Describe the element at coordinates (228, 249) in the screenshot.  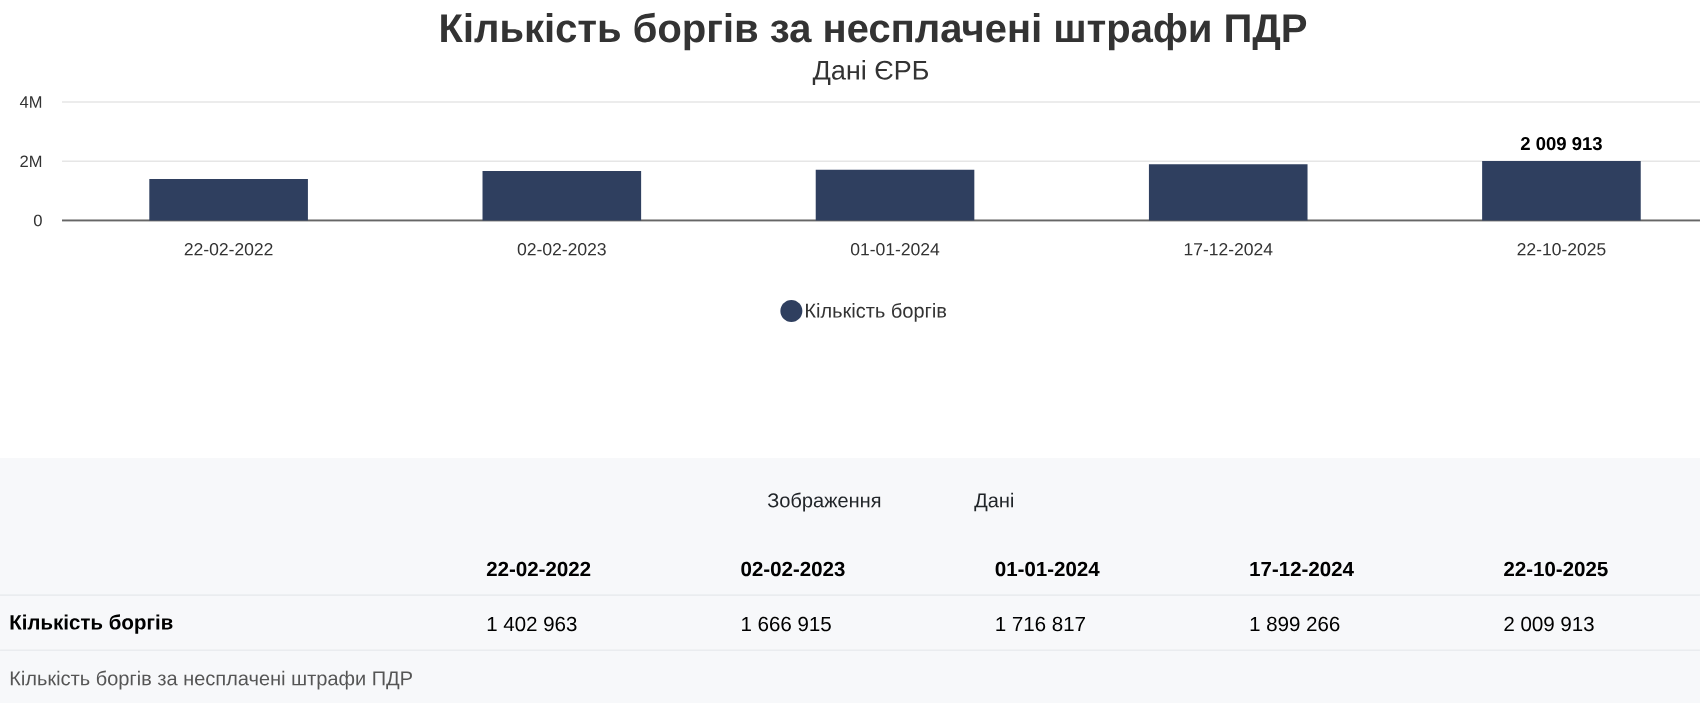
I see `x-tick-label: 22-02-2022` at that location.